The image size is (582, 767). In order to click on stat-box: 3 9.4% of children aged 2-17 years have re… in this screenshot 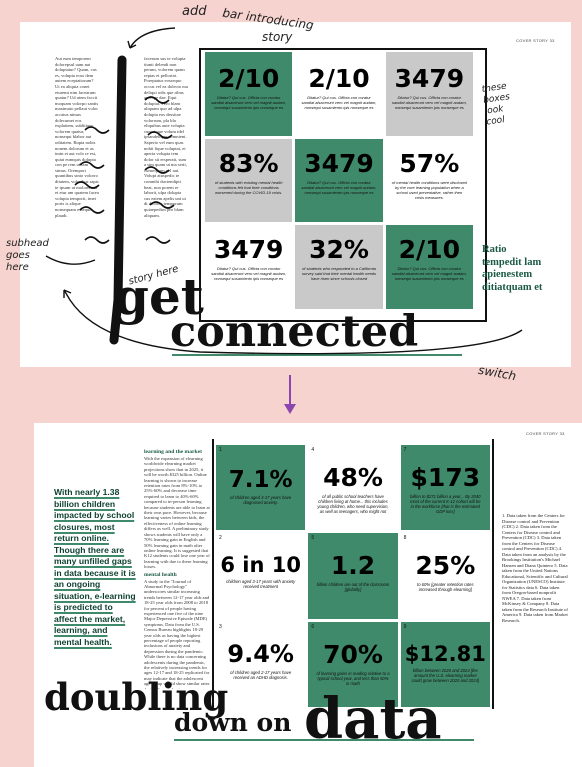, I will do `click(261, 664)`.